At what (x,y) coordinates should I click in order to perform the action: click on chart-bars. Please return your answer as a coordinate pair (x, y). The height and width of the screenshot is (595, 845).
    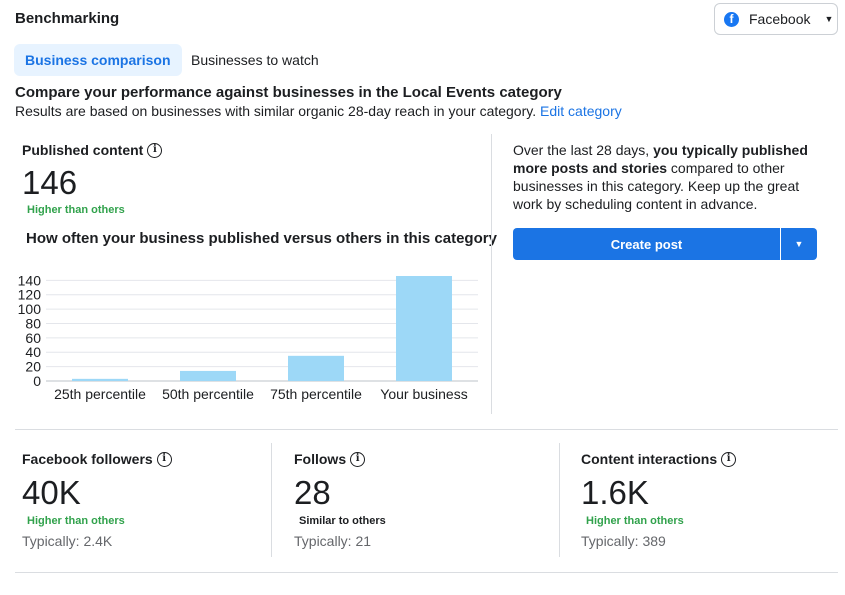
    Looking at the image, I should click on (262, 328).